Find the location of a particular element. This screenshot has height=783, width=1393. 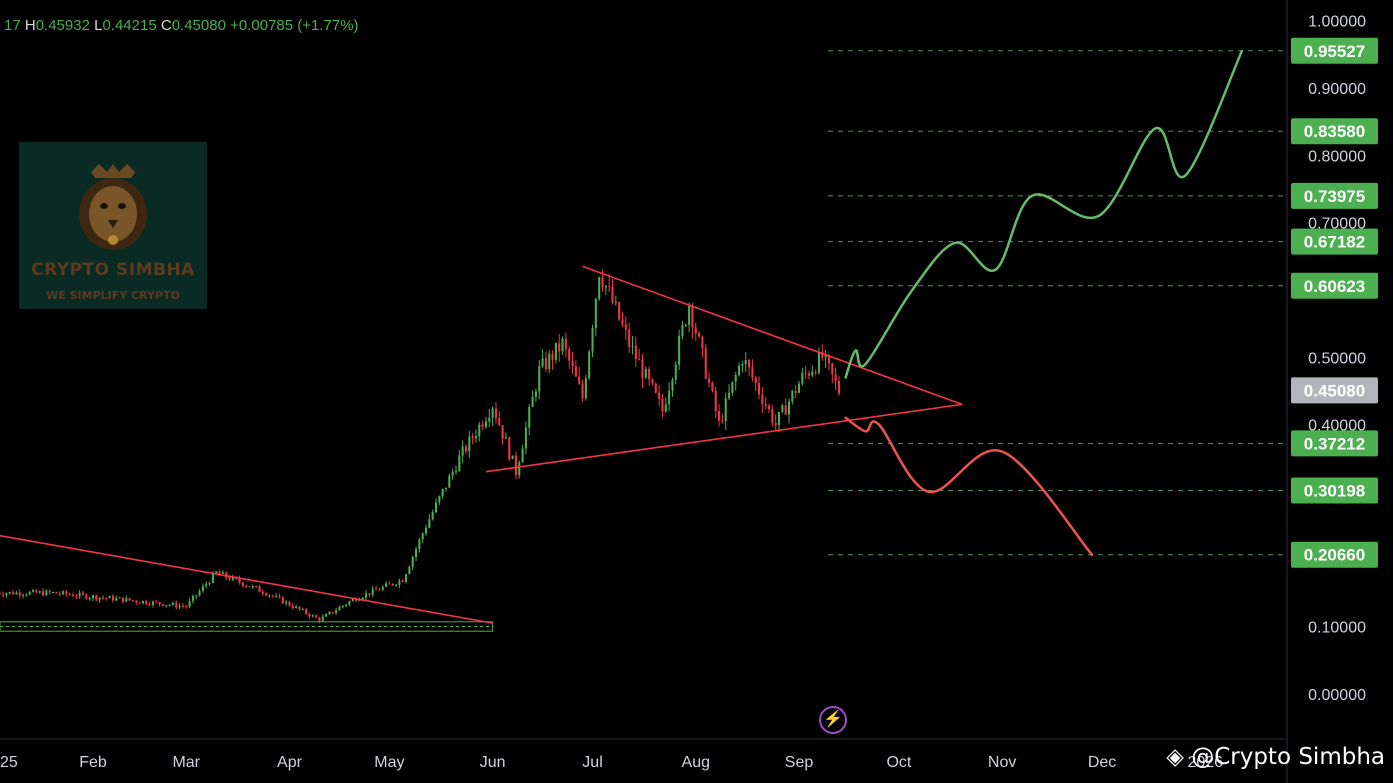

x-tick-label: Aug is located at coordinates (696, 762).